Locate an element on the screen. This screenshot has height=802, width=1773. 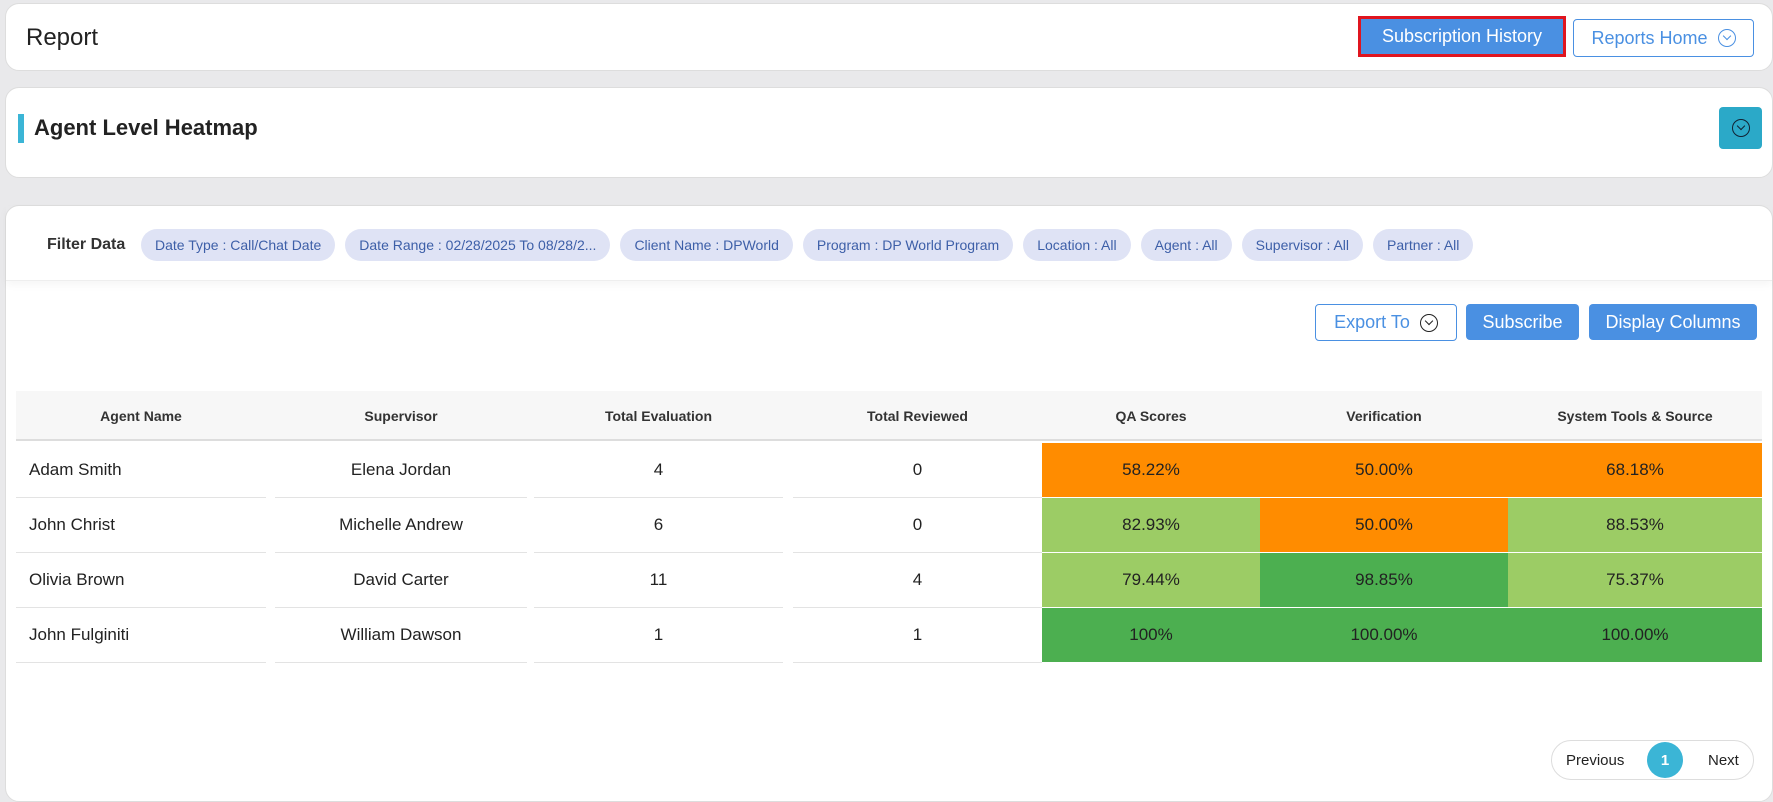
heatmap-cell: 79.44% is located at coordinates (1151, 580).